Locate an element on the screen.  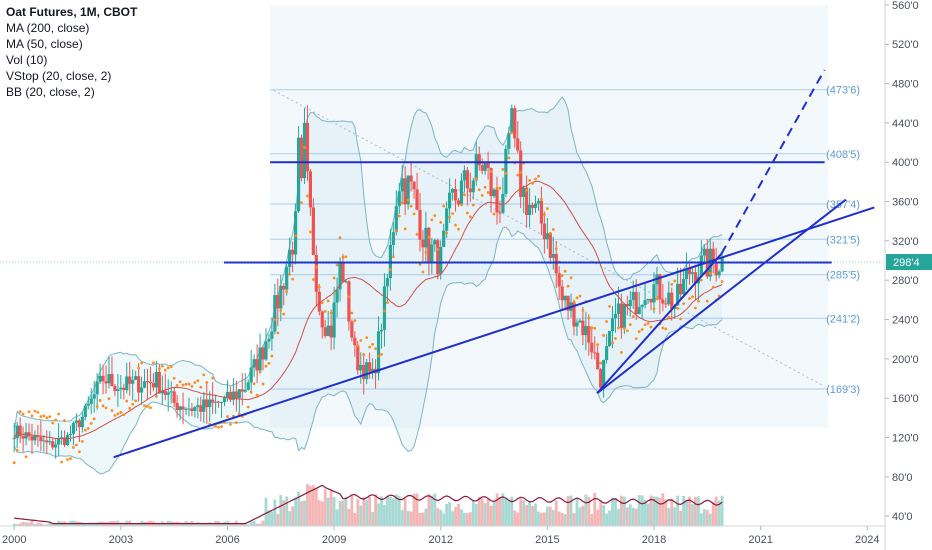
fib-level-label: (473'6) is located at coordinates (843, 91).